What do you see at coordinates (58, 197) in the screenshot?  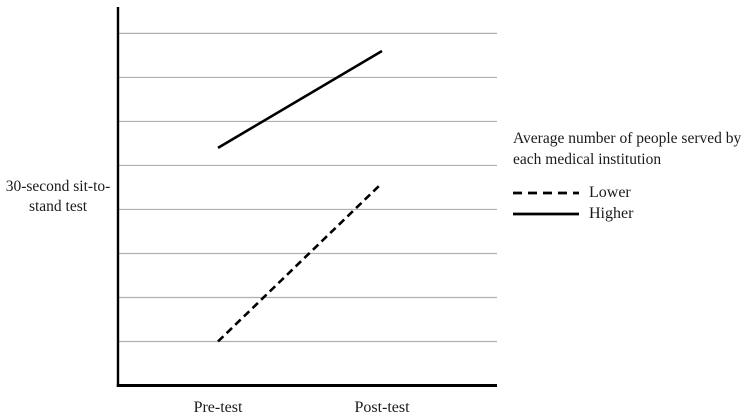 I see `y-axis-label: 30-second sit-to- stand test` at bounding box center [58, 197].